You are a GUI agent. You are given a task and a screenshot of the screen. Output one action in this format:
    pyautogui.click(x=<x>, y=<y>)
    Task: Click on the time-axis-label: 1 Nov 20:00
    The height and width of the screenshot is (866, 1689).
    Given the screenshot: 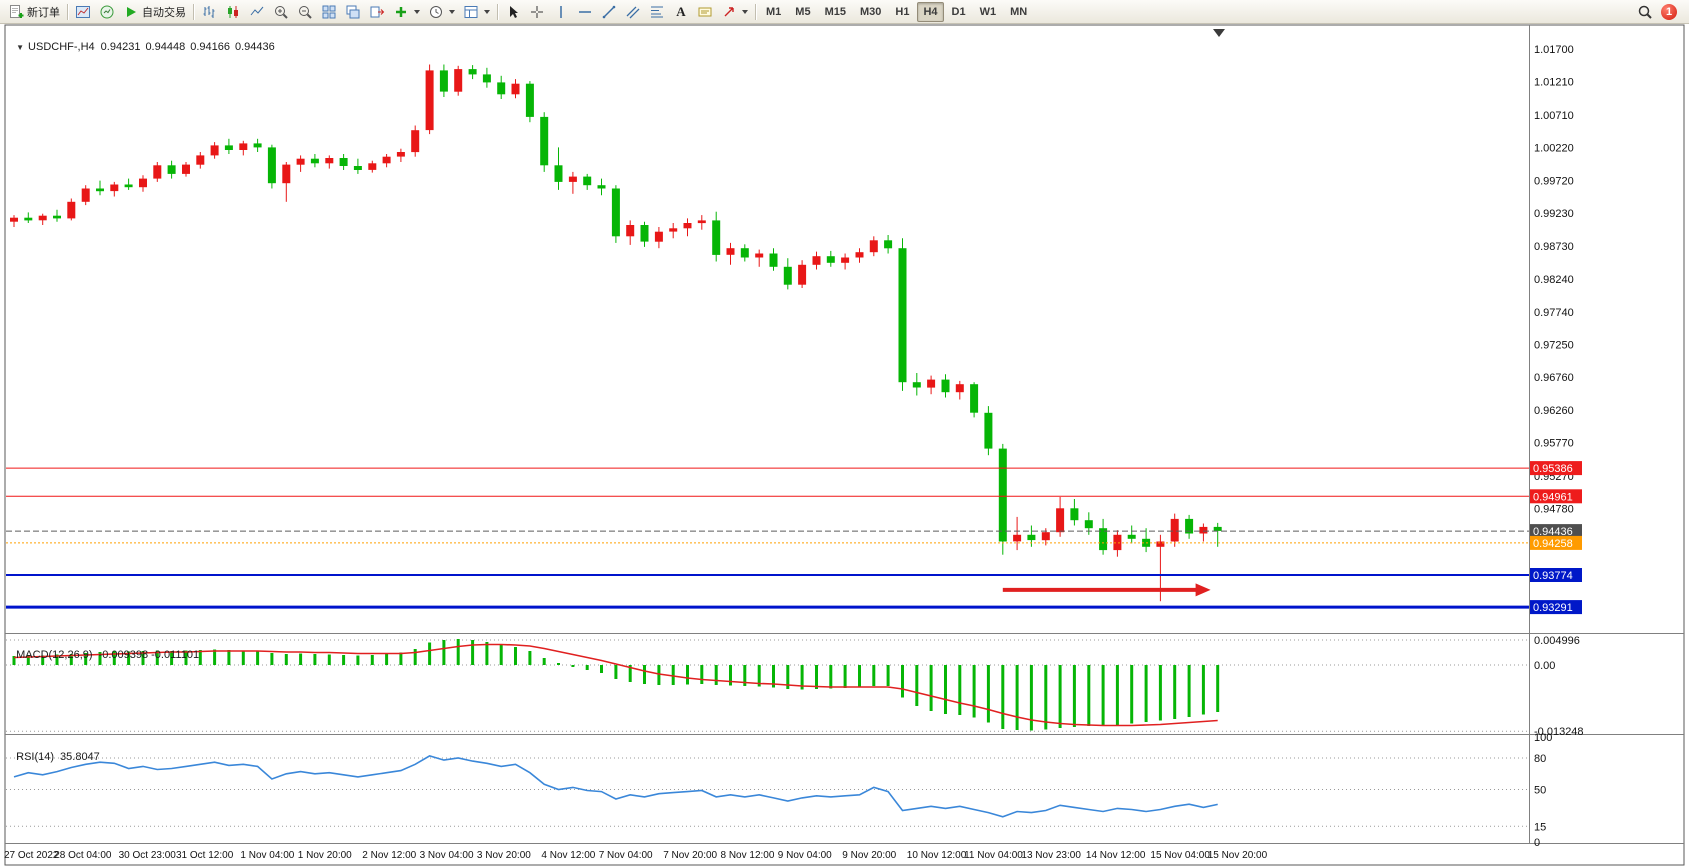 What is the action you would take?
    pyautogui.click(x=325, y=855)
    